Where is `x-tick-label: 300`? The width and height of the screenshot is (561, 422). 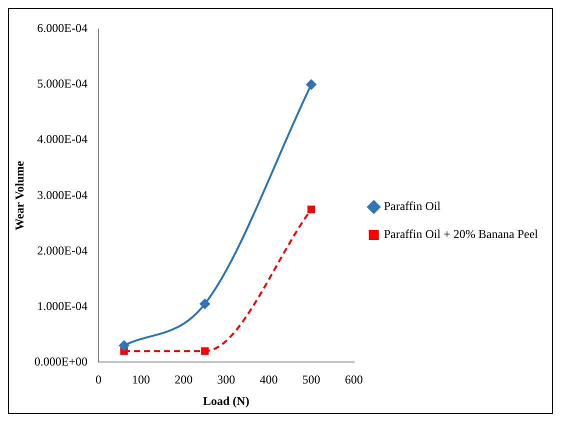
x-tick-label: 300 is located at coordinates (226, 379).